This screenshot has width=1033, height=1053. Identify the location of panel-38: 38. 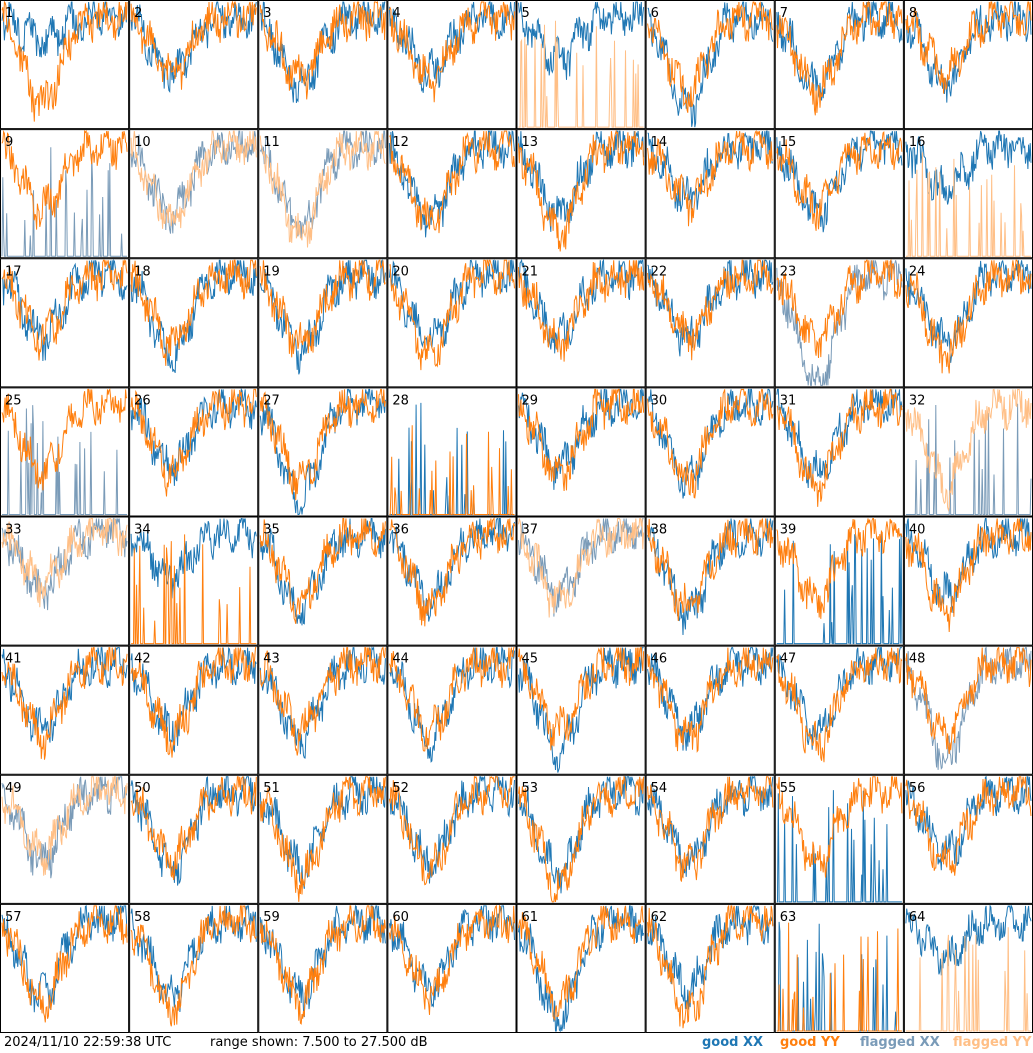
(710, 581).